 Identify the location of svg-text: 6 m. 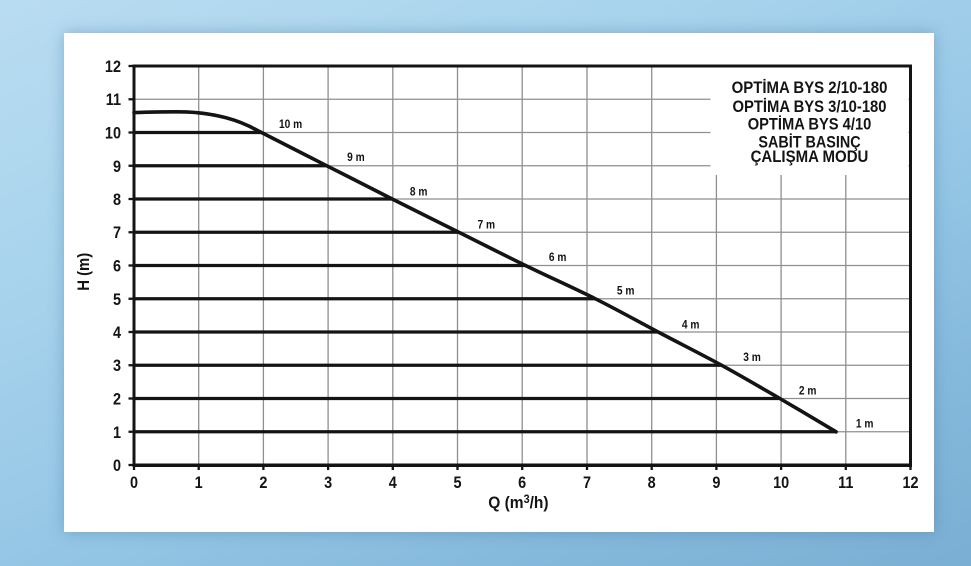
(558, 258).